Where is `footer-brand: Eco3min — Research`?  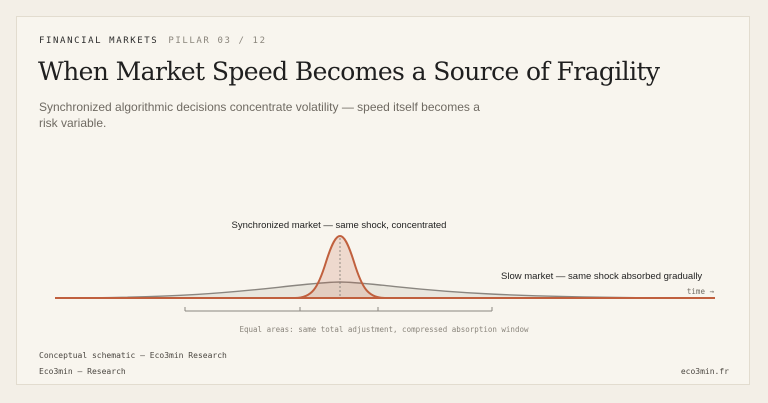
footer-brand: Eco3min — Research is located at coordinates (82, 371).